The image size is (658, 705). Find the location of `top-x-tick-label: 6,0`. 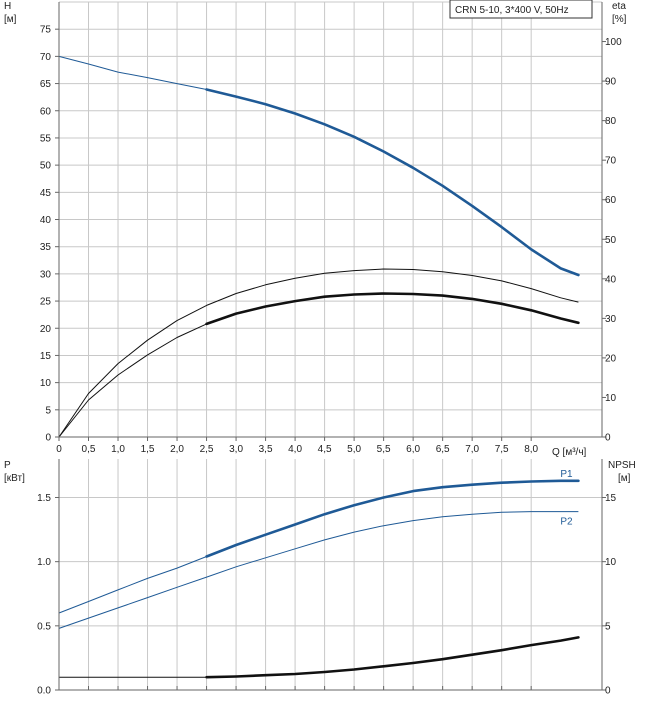

top-x-tick-label: 6,0 is located at coordinates (413, 449).